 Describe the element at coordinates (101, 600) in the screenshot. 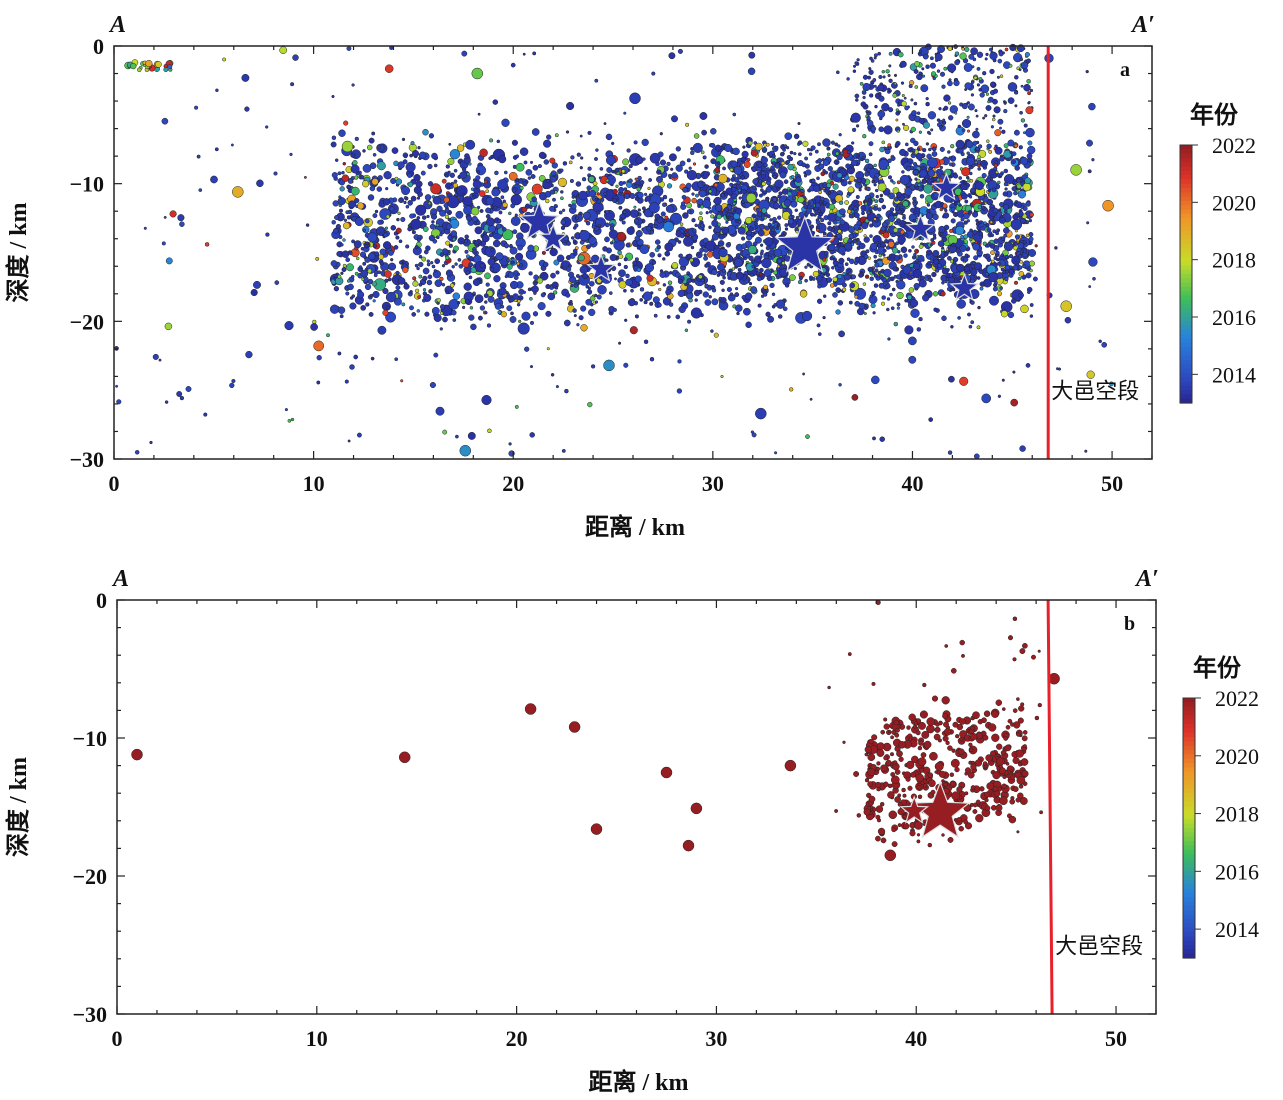

I see `y-tick-label: 0` at that location.